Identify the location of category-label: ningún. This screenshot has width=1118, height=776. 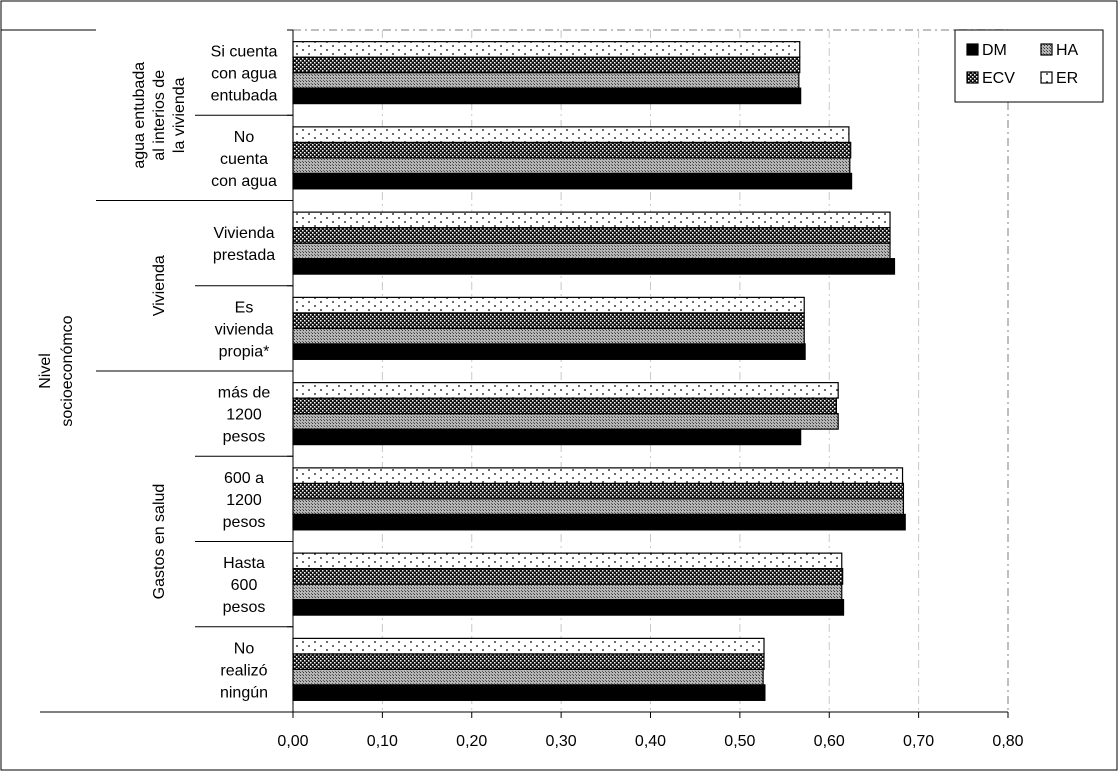
(244, 692).